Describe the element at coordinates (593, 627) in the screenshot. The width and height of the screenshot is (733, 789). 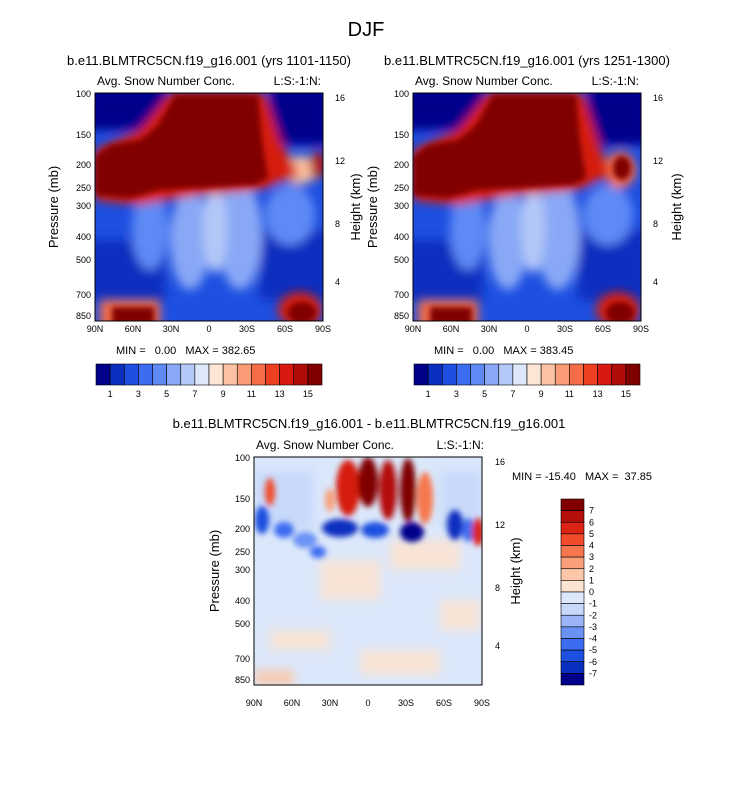
I see `colorbar-label: -3` at that location.